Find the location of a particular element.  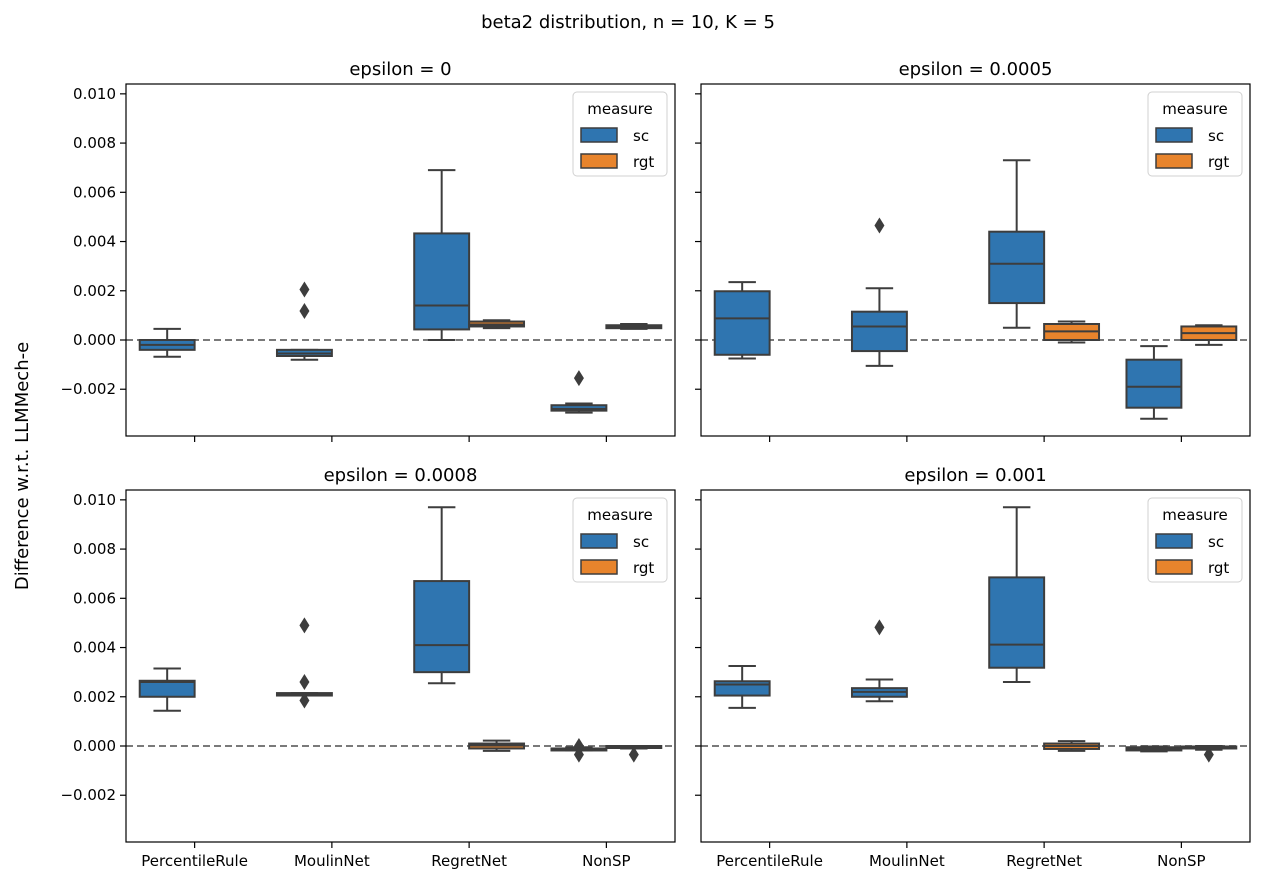

y-tick-label: 0.006 is located at coordinates (94, 598).